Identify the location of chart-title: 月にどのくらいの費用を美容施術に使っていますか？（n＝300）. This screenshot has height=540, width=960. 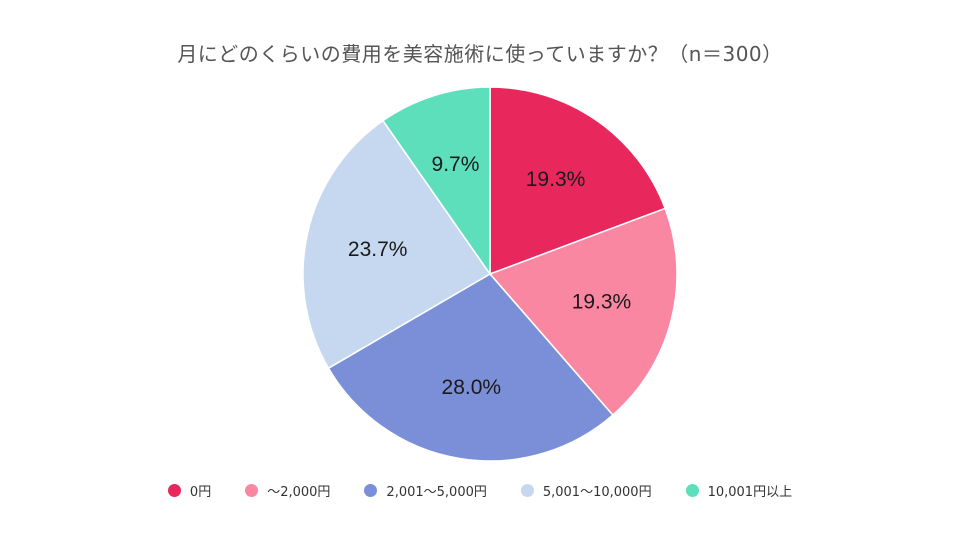
(480, 54).